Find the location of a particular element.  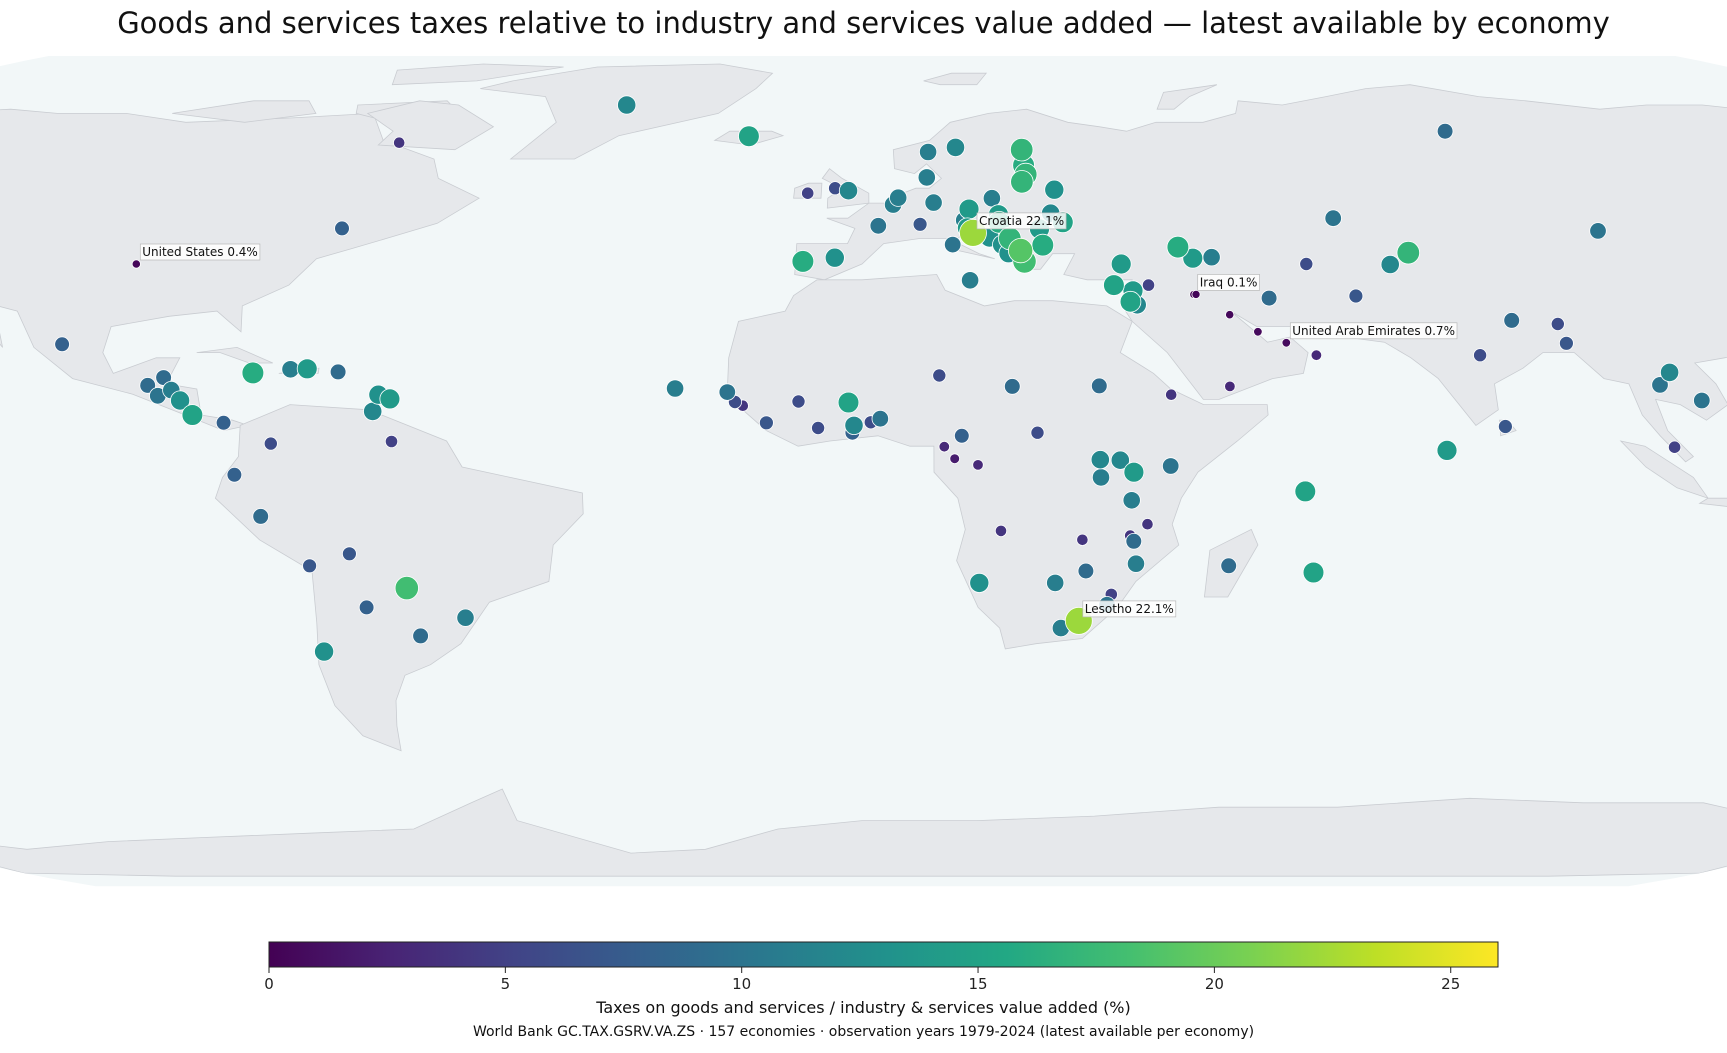

point-united-states is located at coordinates (136, 264).